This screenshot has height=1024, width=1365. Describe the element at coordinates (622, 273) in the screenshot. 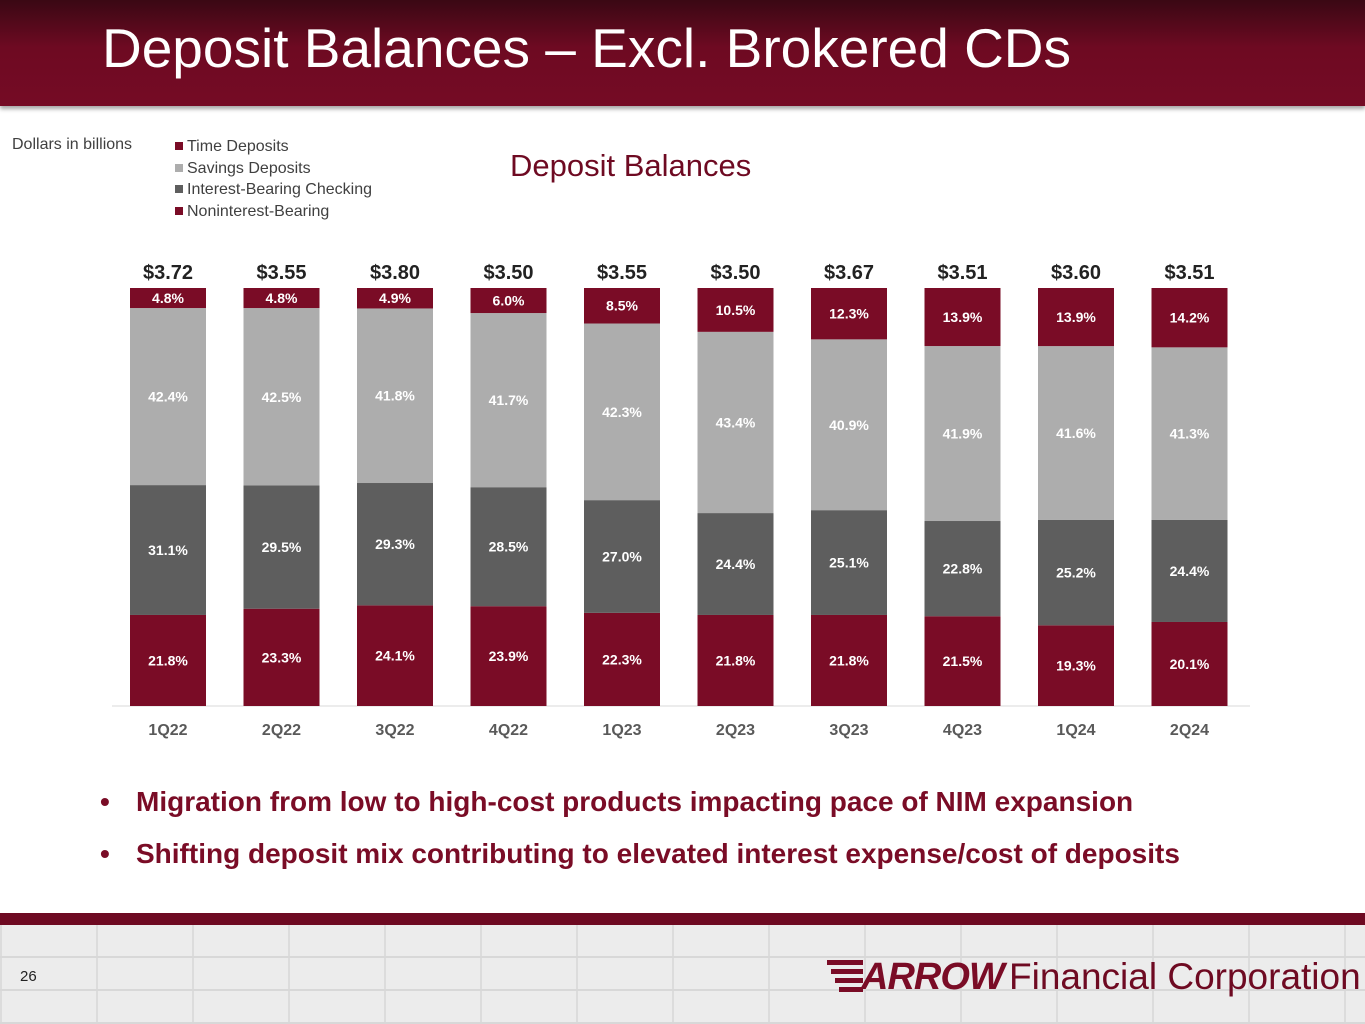

I see `bar-total-label: $3.55` at that location.